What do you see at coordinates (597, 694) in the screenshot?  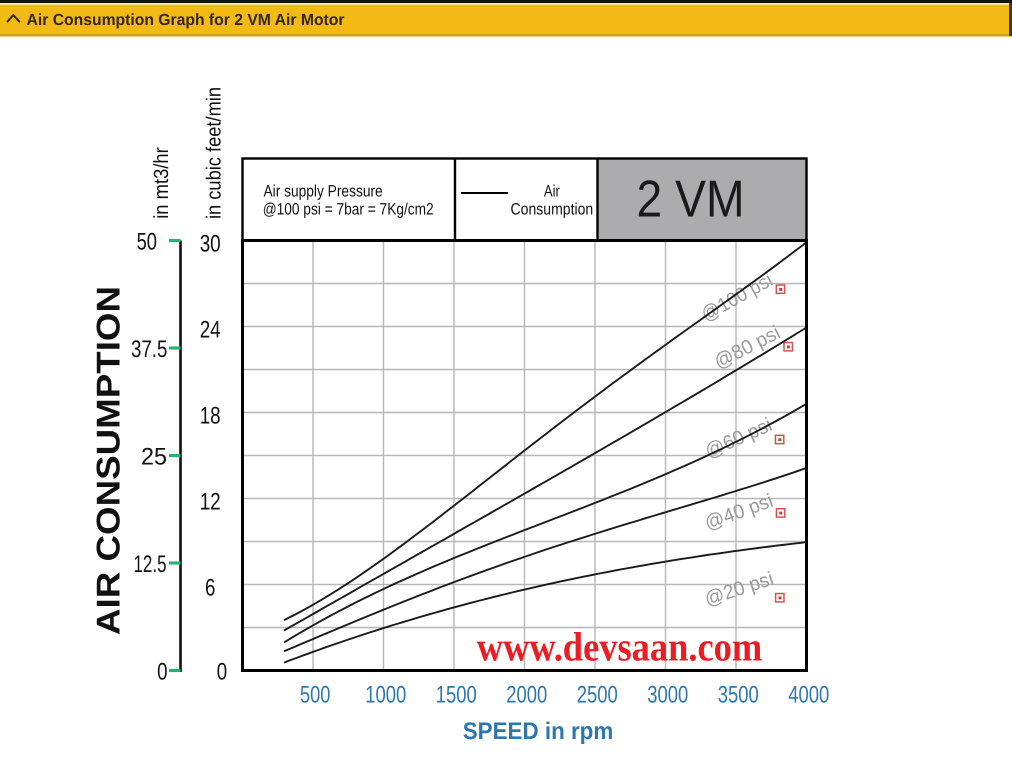 I see `svg-text: 2500` at bounding box center [597, 694].